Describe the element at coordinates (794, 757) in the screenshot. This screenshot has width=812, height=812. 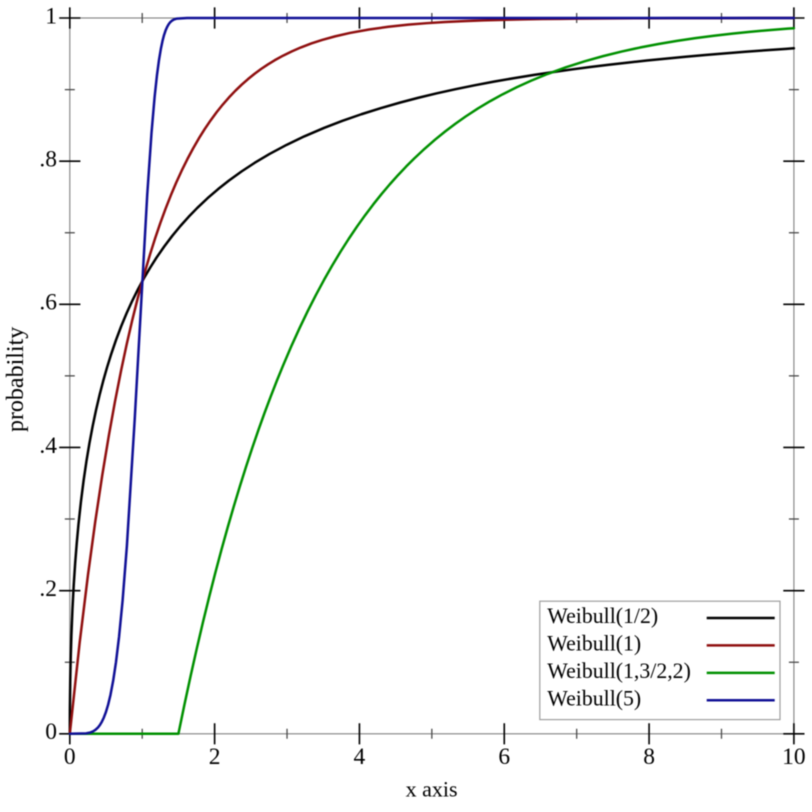
I see `svg-text: 10` at that location.